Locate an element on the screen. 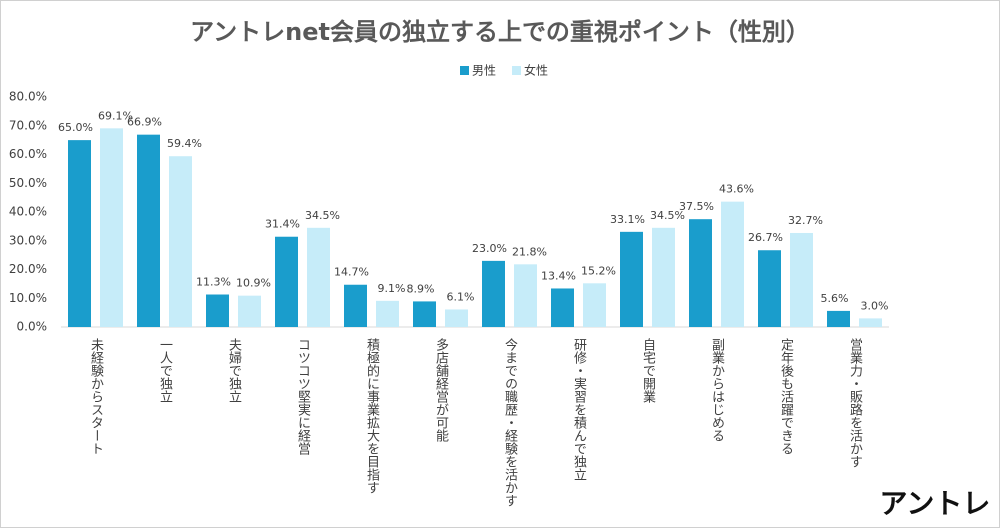 The height and width of the screenshot is (528, 1000). y-tick-label: 0.0% is located at coordinates (32, 327).